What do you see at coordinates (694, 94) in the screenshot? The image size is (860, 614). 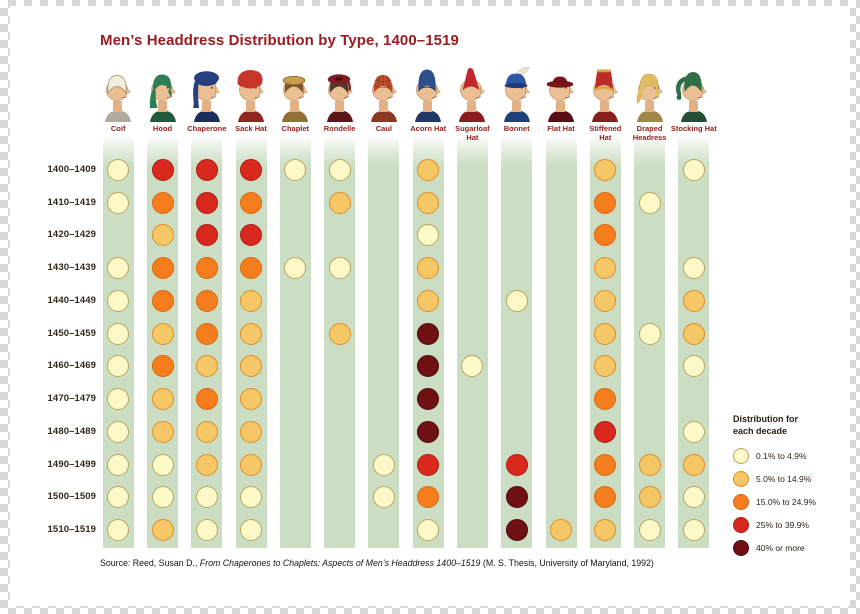 I see `stocking-hat-figure-illustration` at bounding box center [694, 94].